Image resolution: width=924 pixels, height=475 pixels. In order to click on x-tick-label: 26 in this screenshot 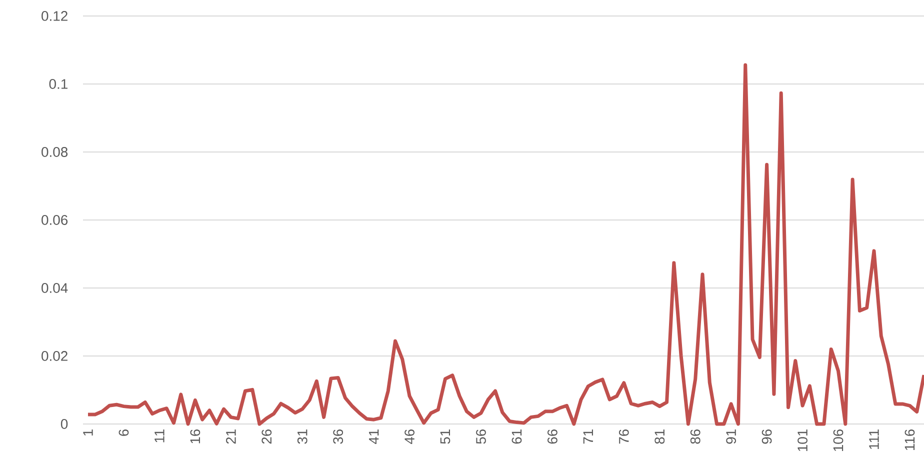, I will do `click(267, 436)`.